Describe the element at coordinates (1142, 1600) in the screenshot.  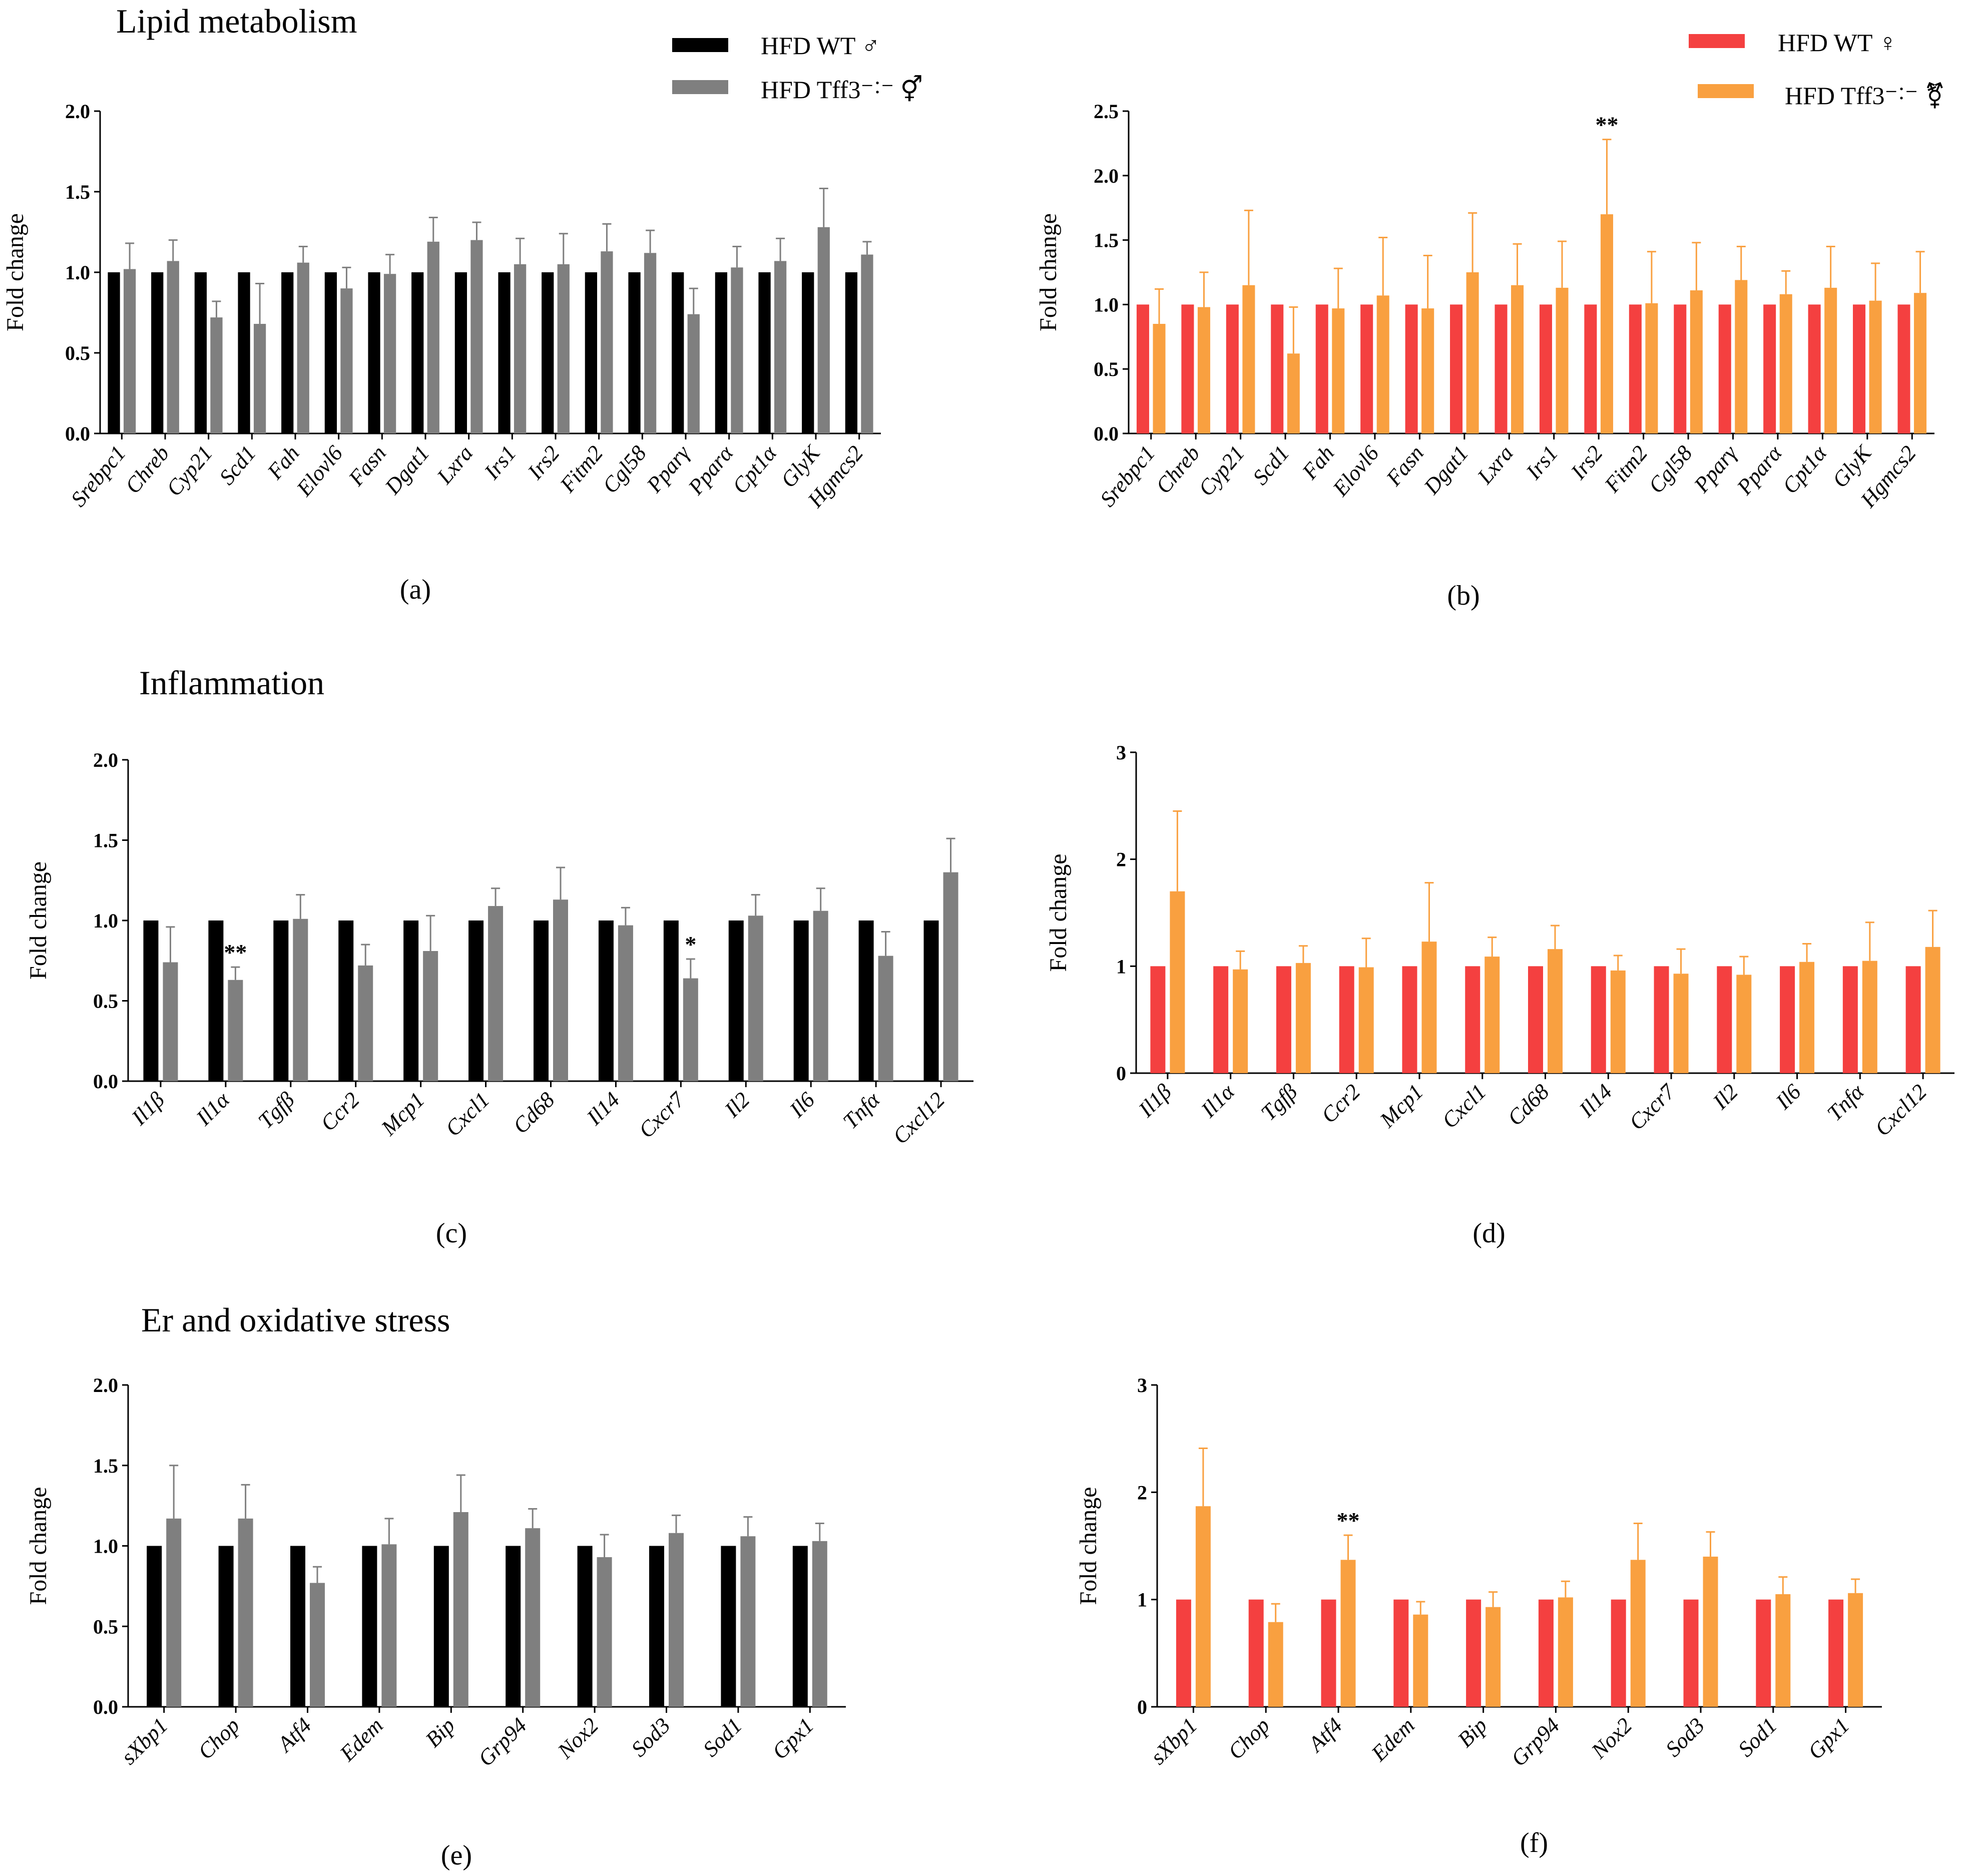
I see `y-tick-label: 1` at that location.